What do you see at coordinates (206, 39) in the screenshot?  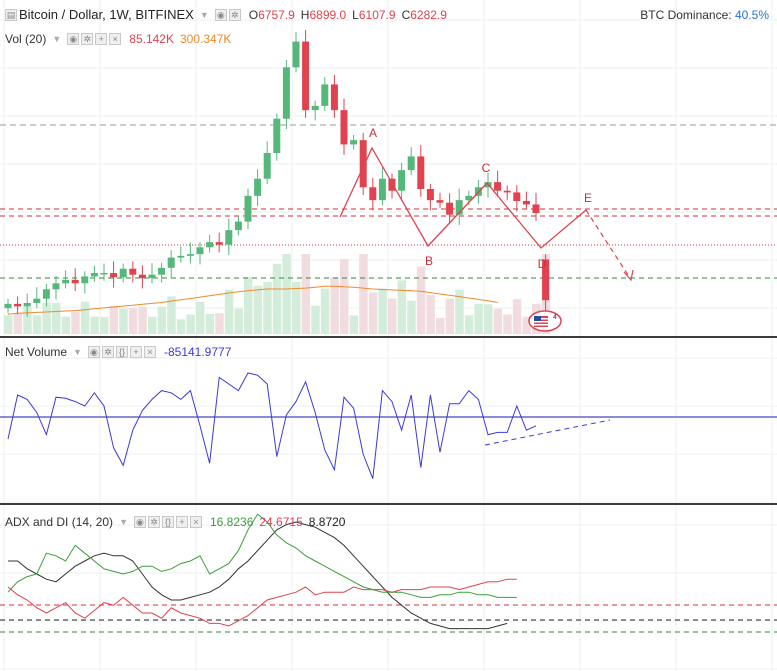 I see `volume-ma-value: 300.347K` at bounding box center [206, 39].